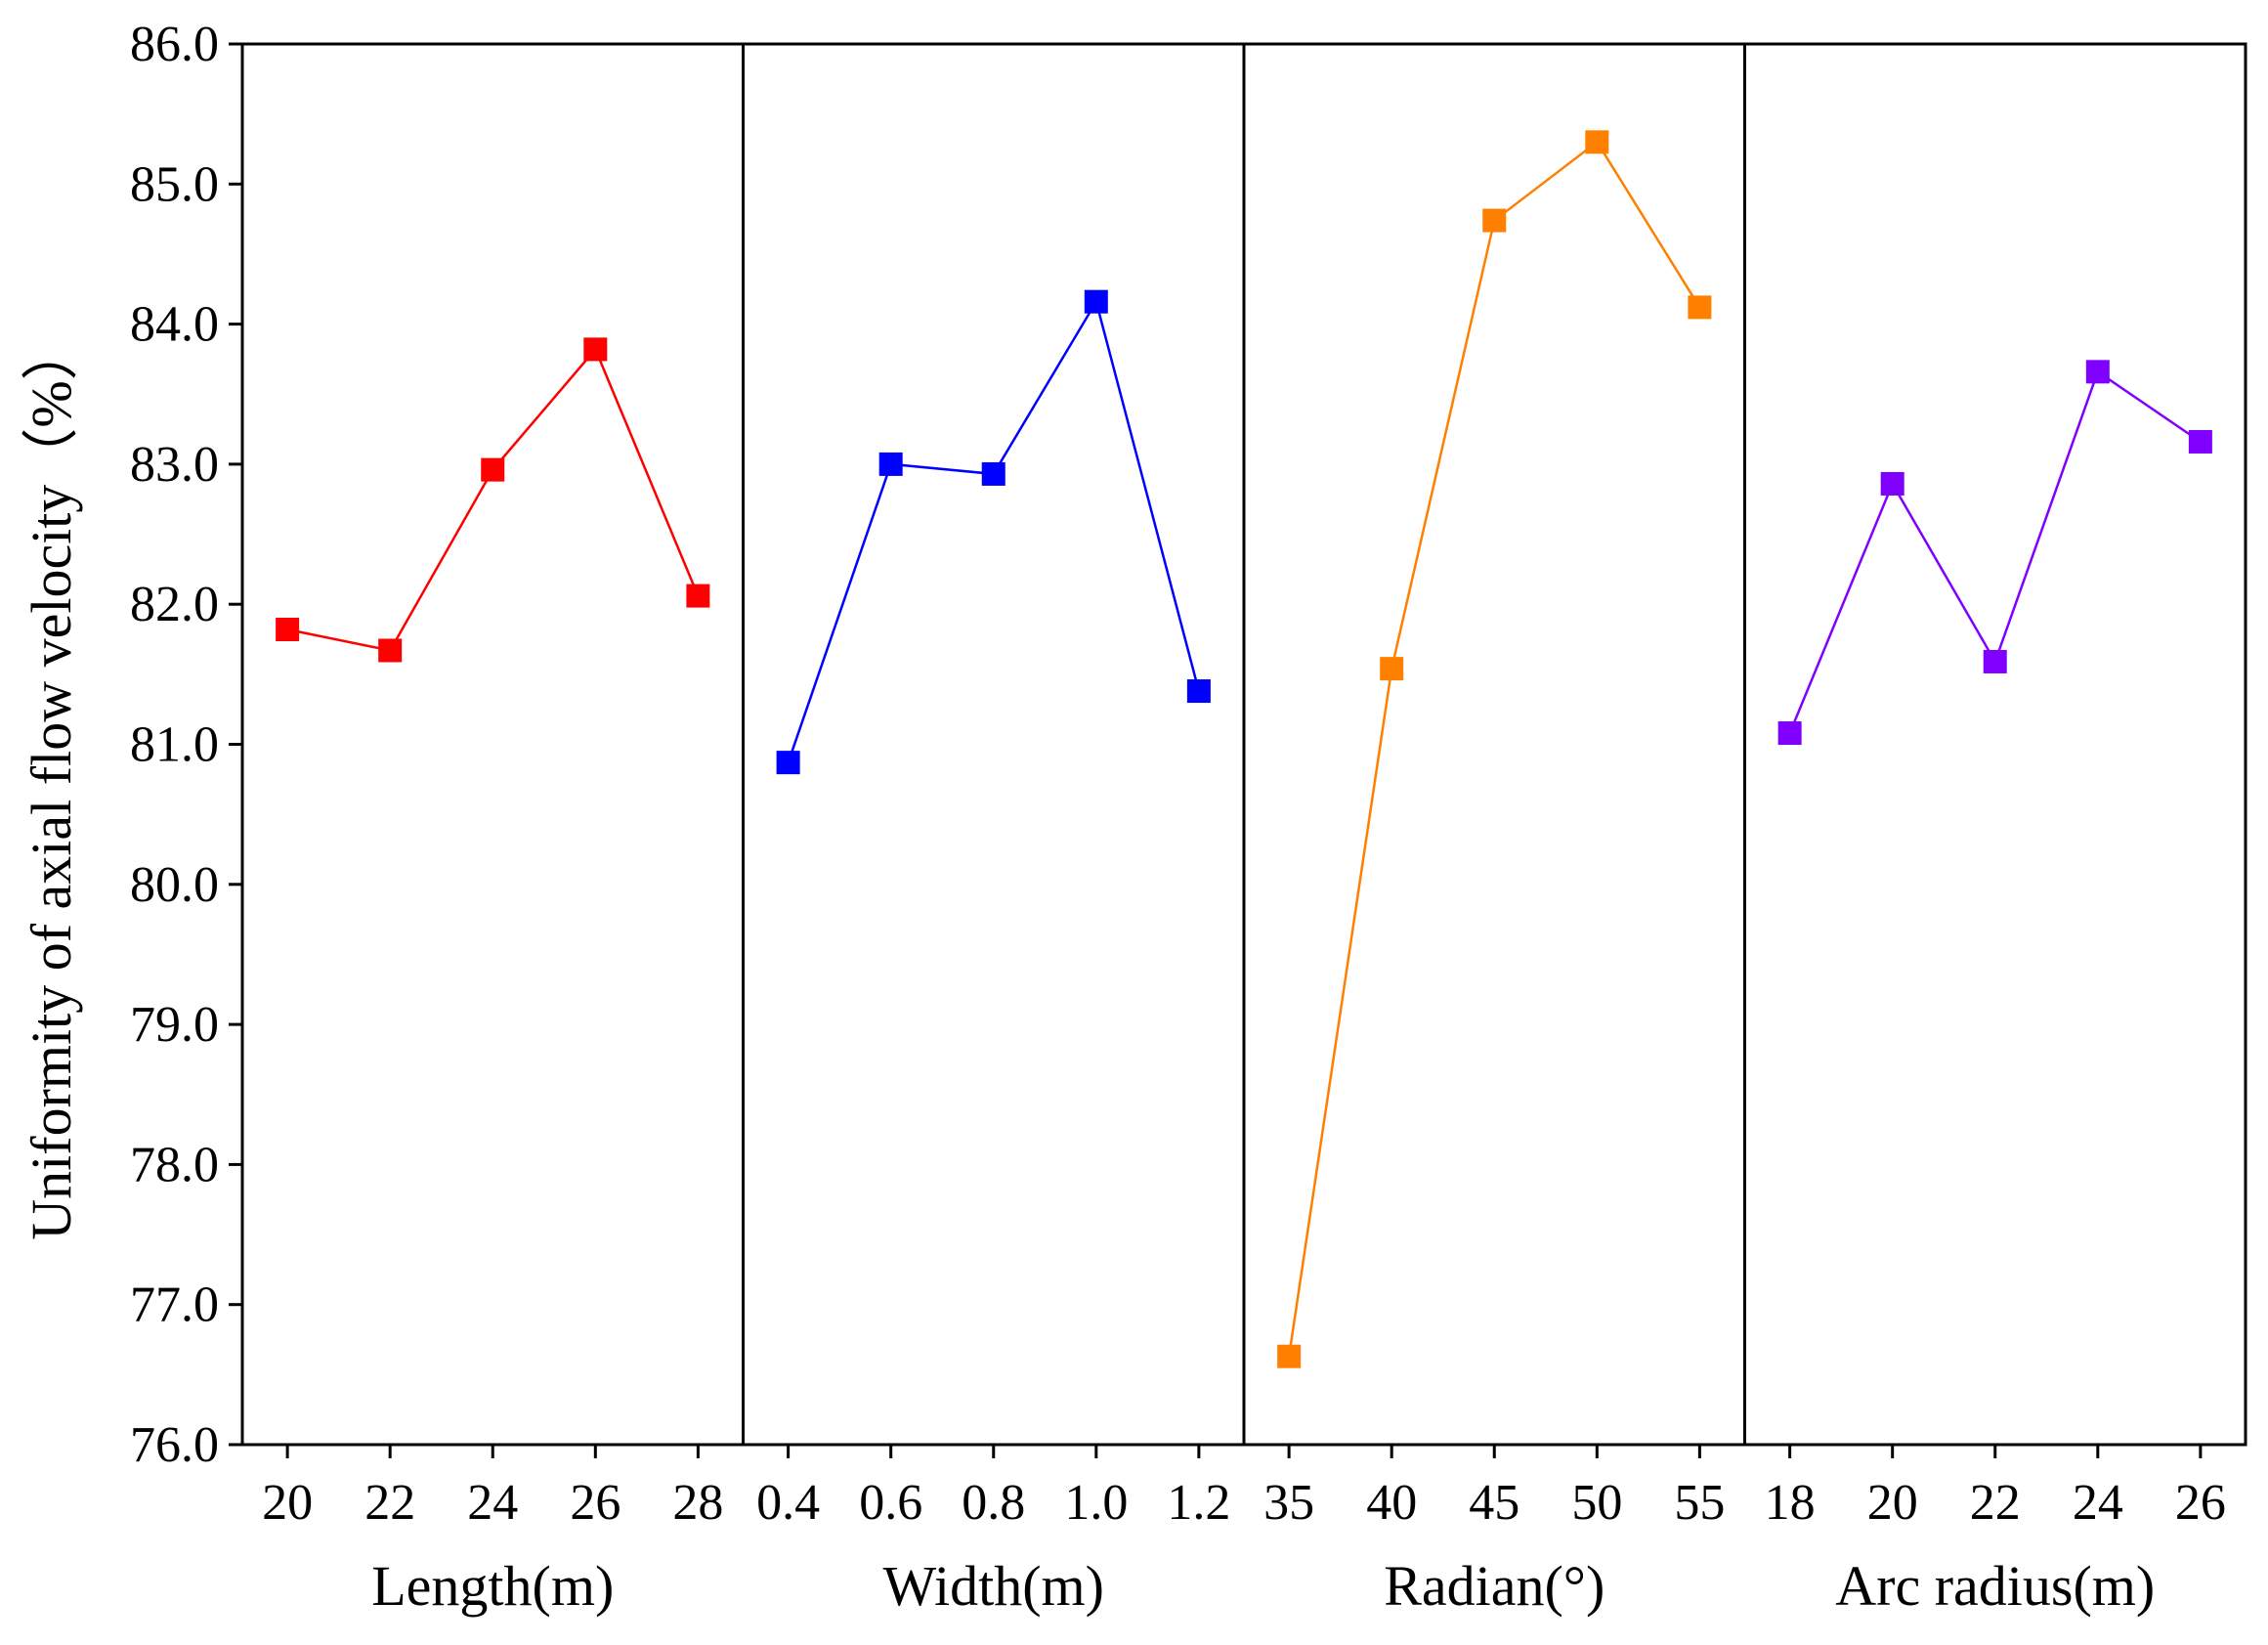 The height and width of the screenshot is (1645, 2268). Describe the element at coordinates (174, 745) in the screenshot. I see `y-tick-label: 81.0` at that location.